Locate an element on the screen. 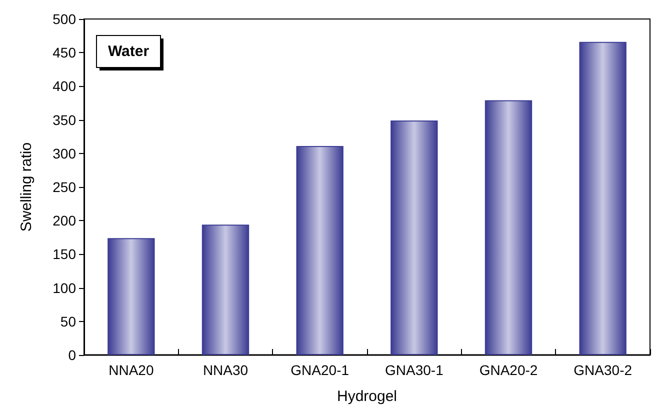 Image resolution: width=652 pixels, height=413 pixels. y-tick-label: 350 is located at coordinates (64, 120).